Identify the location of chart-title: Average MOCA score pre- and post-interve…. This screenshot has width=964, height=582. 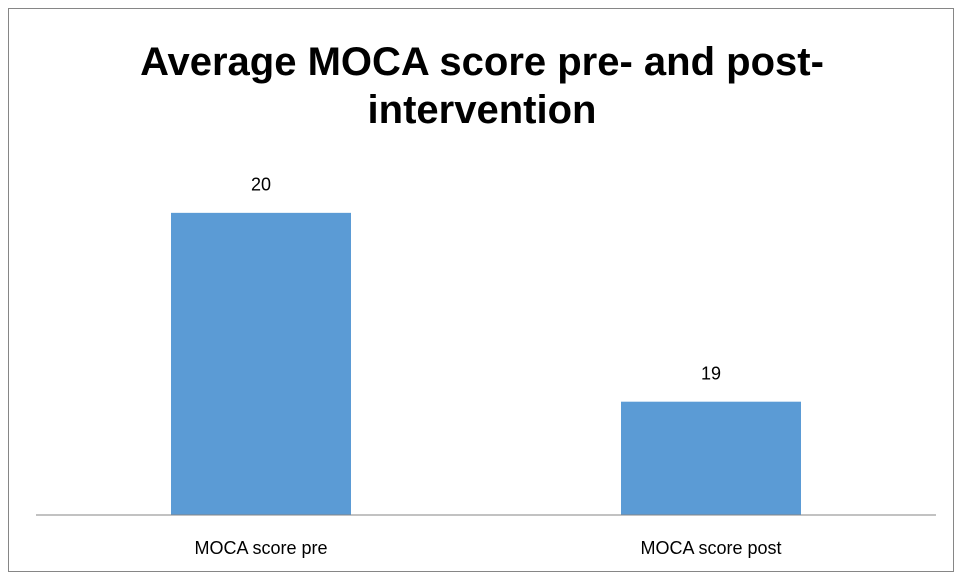
(482, 86).